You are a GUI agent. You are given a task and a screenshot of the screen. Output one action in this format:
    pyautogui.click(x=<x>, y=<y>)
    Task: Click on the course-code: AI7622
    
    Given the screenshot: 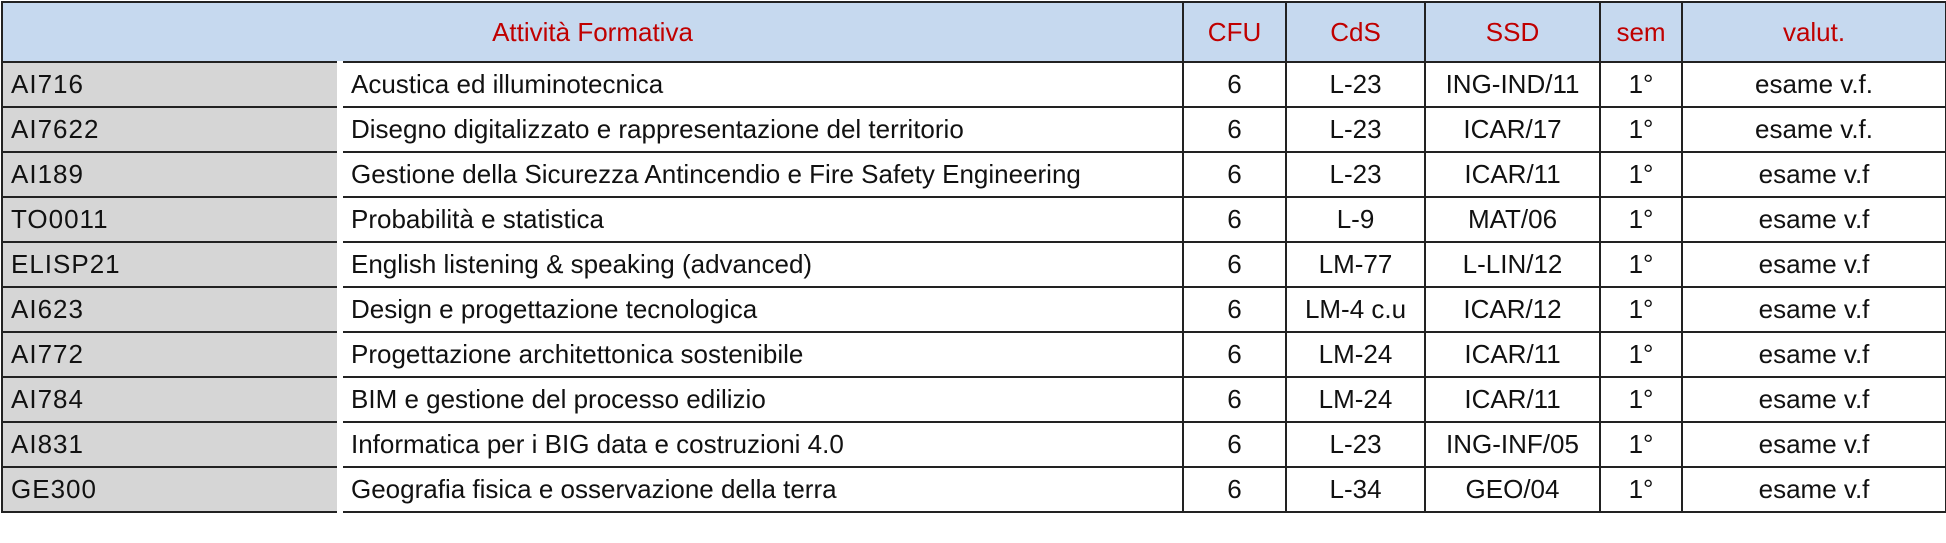 What is the action you would take?
    pyautogui.click(x=172, y=129)
    